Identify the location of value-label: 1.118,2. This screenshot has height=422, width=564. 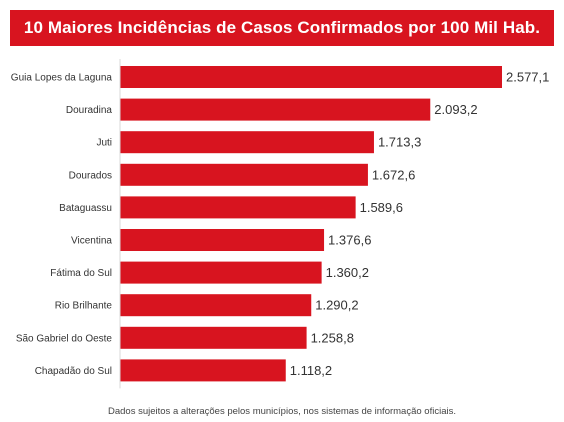
(311, 370).